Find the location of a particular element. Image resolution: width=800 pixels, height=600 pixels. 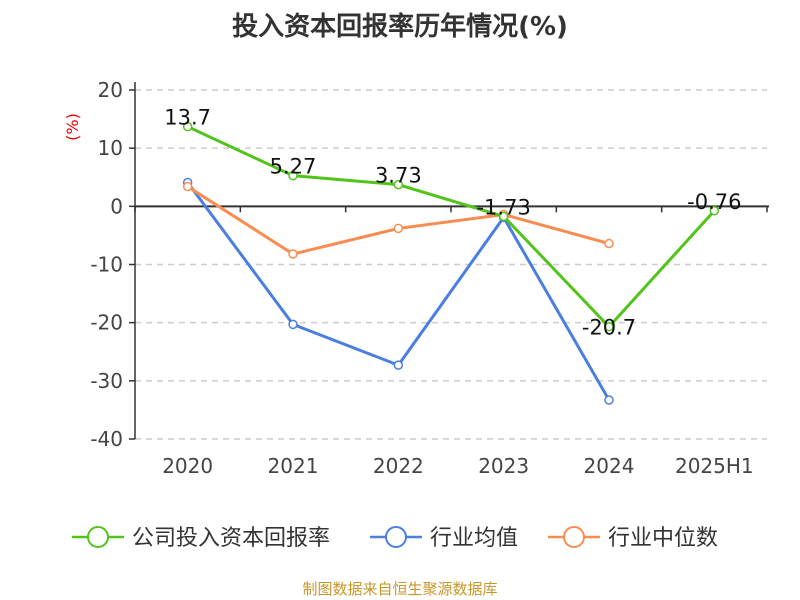

y-tick-label: 20 is located at coordinates (110, 90).